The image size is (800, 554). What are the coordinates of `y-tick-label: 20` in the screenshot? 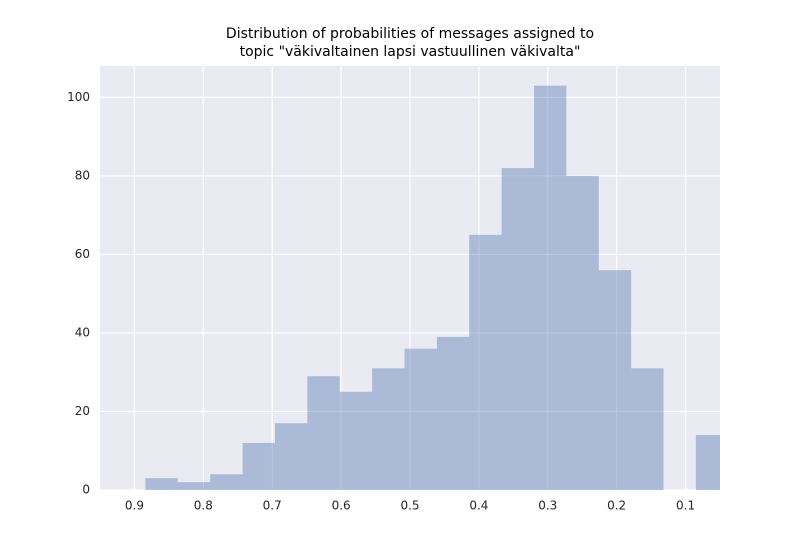 It's located at (82, 411).